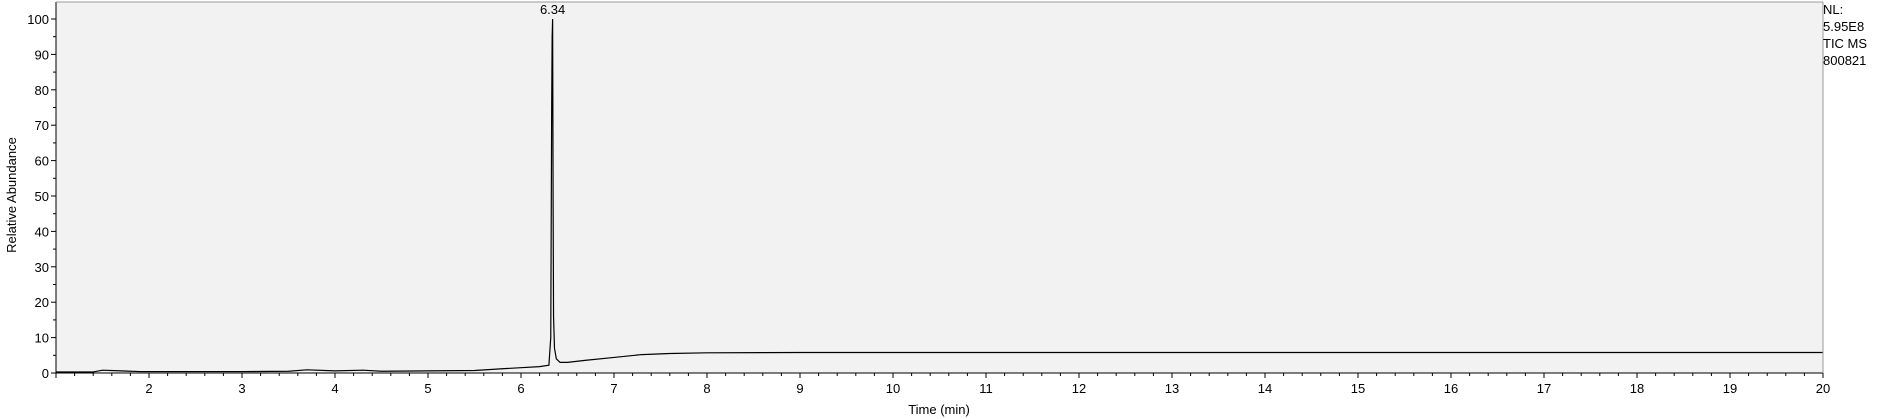 The width and height of the screenshot is (1880, 419). What do you see at coordinates (1265, 388) in the screenshot?
I see `x-tick-label: 14` at bounding box center [1265, 388].